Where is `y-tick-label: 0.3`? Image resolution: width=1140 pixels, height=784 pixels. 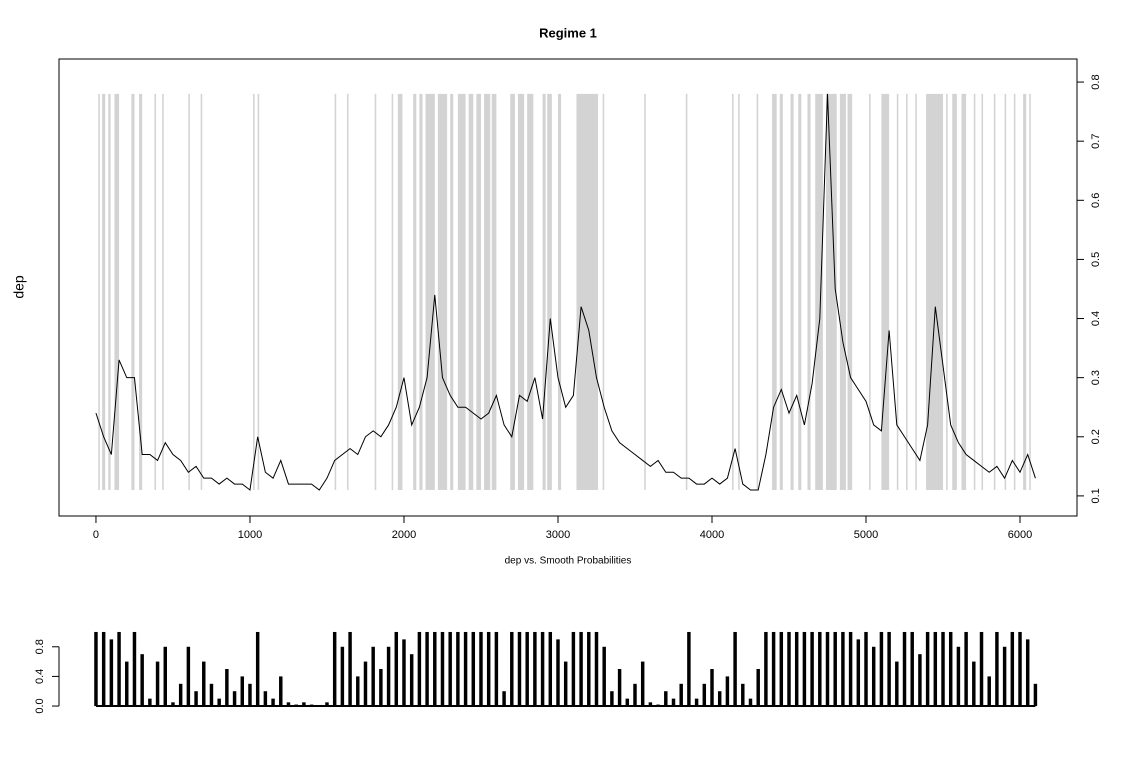
y-tick-label: 0.3 is located at coordinates (1096, 377).